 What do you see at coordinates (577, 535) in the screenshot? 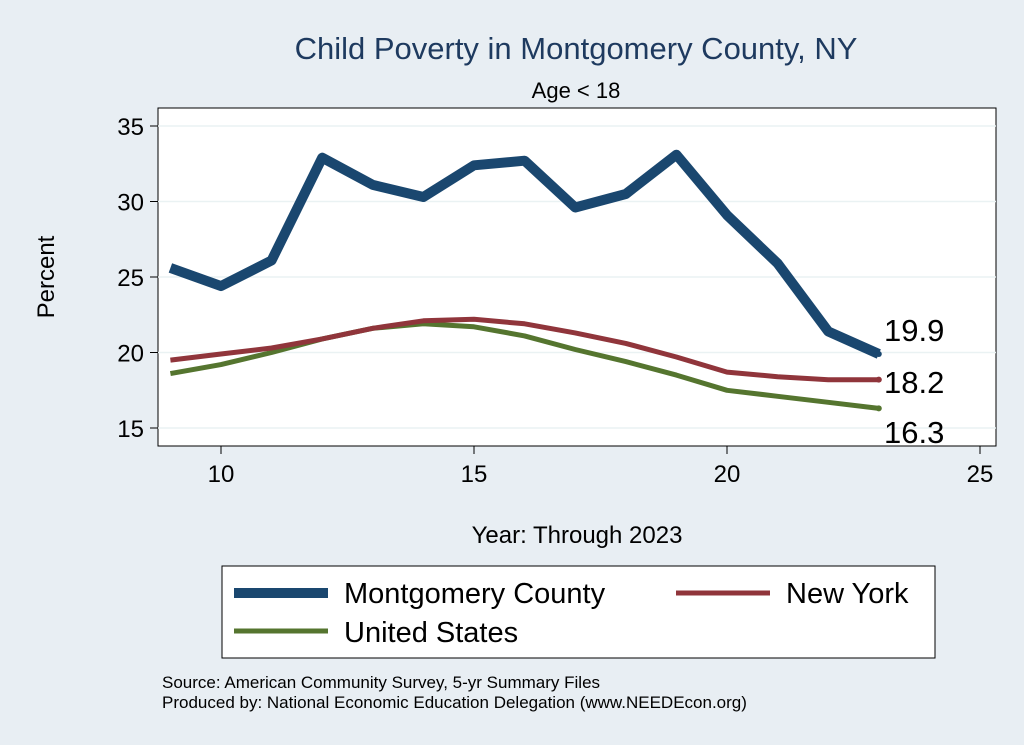
I see `x-axis-title: Year: Through 2023` at bounding box center [577, 535].